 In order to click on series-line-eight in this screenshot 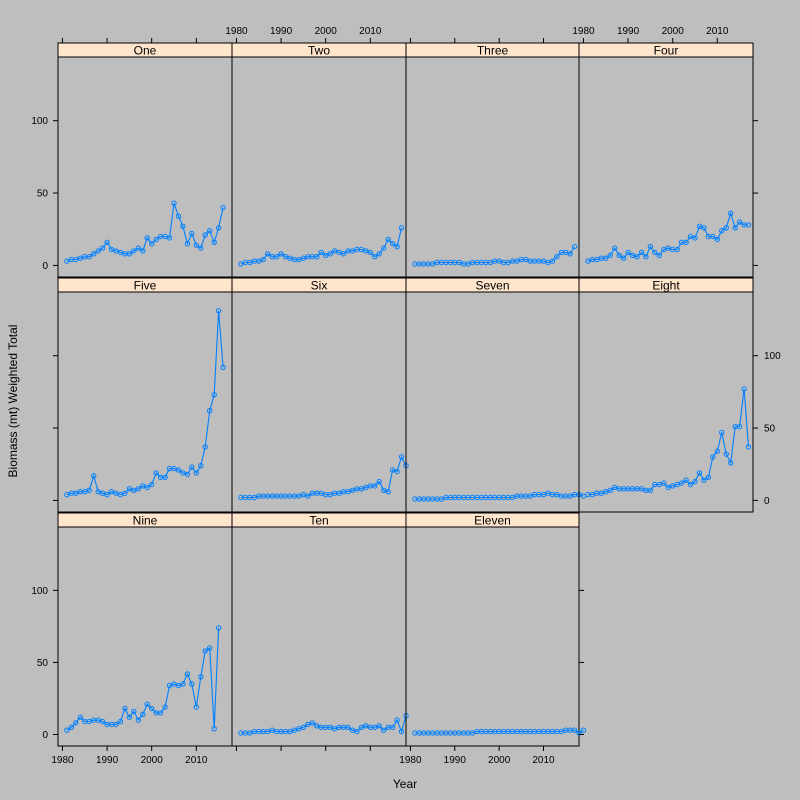, I will do `click(668, 442)`.